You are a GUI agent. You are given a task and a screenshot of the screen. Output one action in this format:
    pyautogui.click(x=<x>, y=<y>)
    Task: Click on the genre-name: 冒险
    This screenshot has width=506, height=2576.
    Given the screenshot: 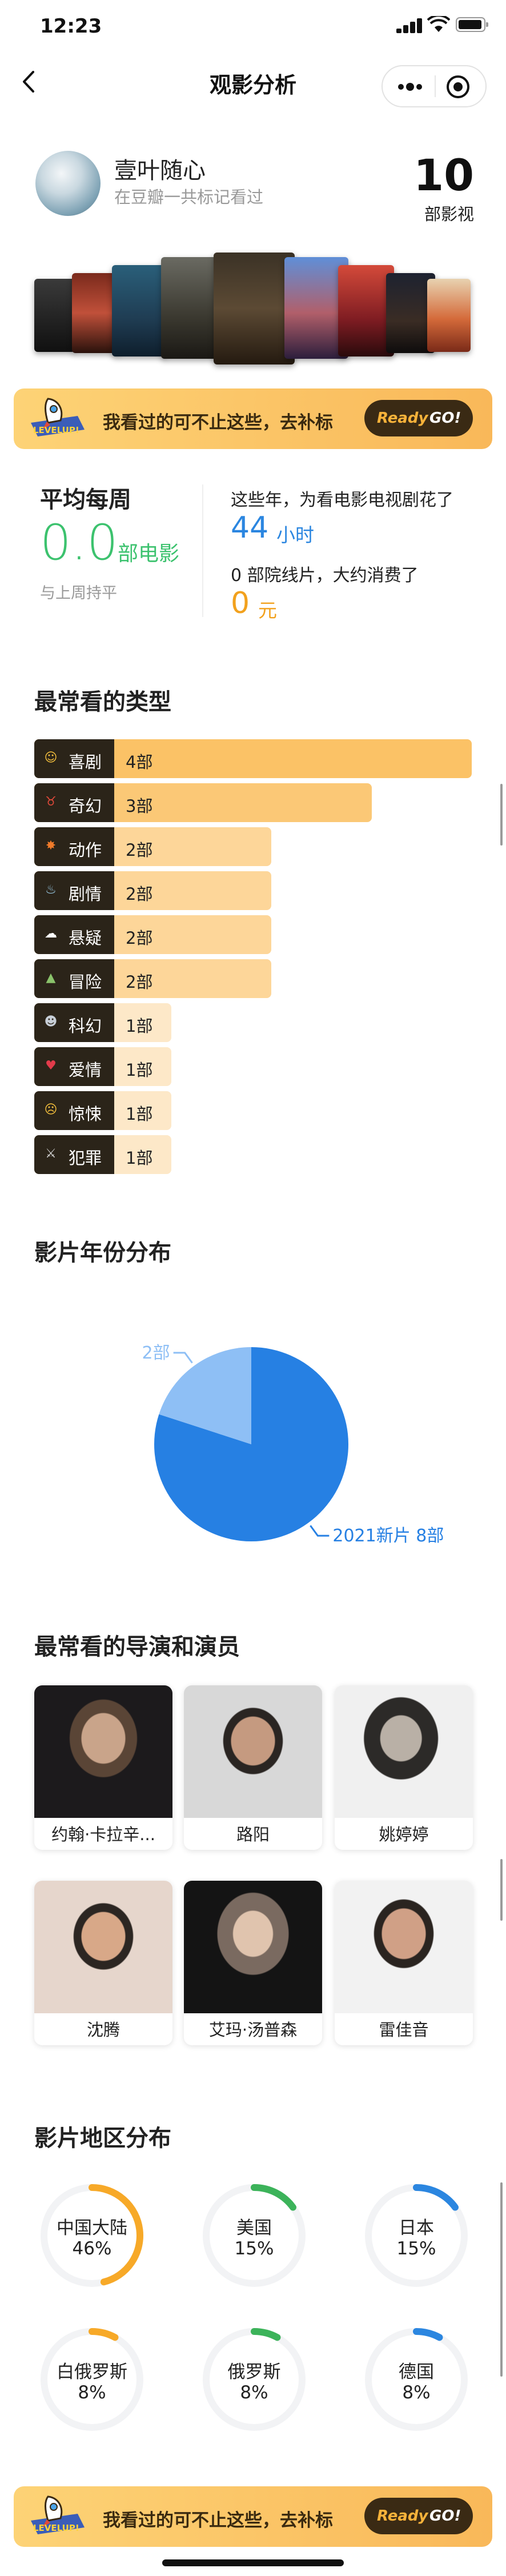 What is the action you would take?
    pyautogui.click(x=86, y=982)
    